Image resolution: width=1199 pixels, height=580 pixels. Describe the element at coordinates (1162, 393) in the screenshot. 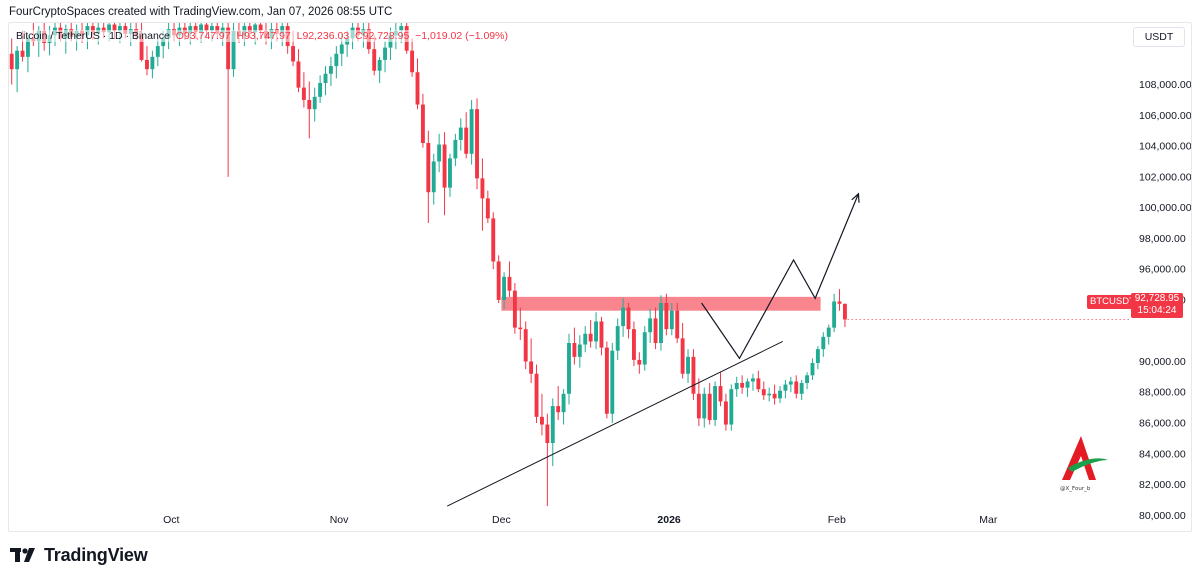

I see `y-tick-label: 88,000.00` at that location.